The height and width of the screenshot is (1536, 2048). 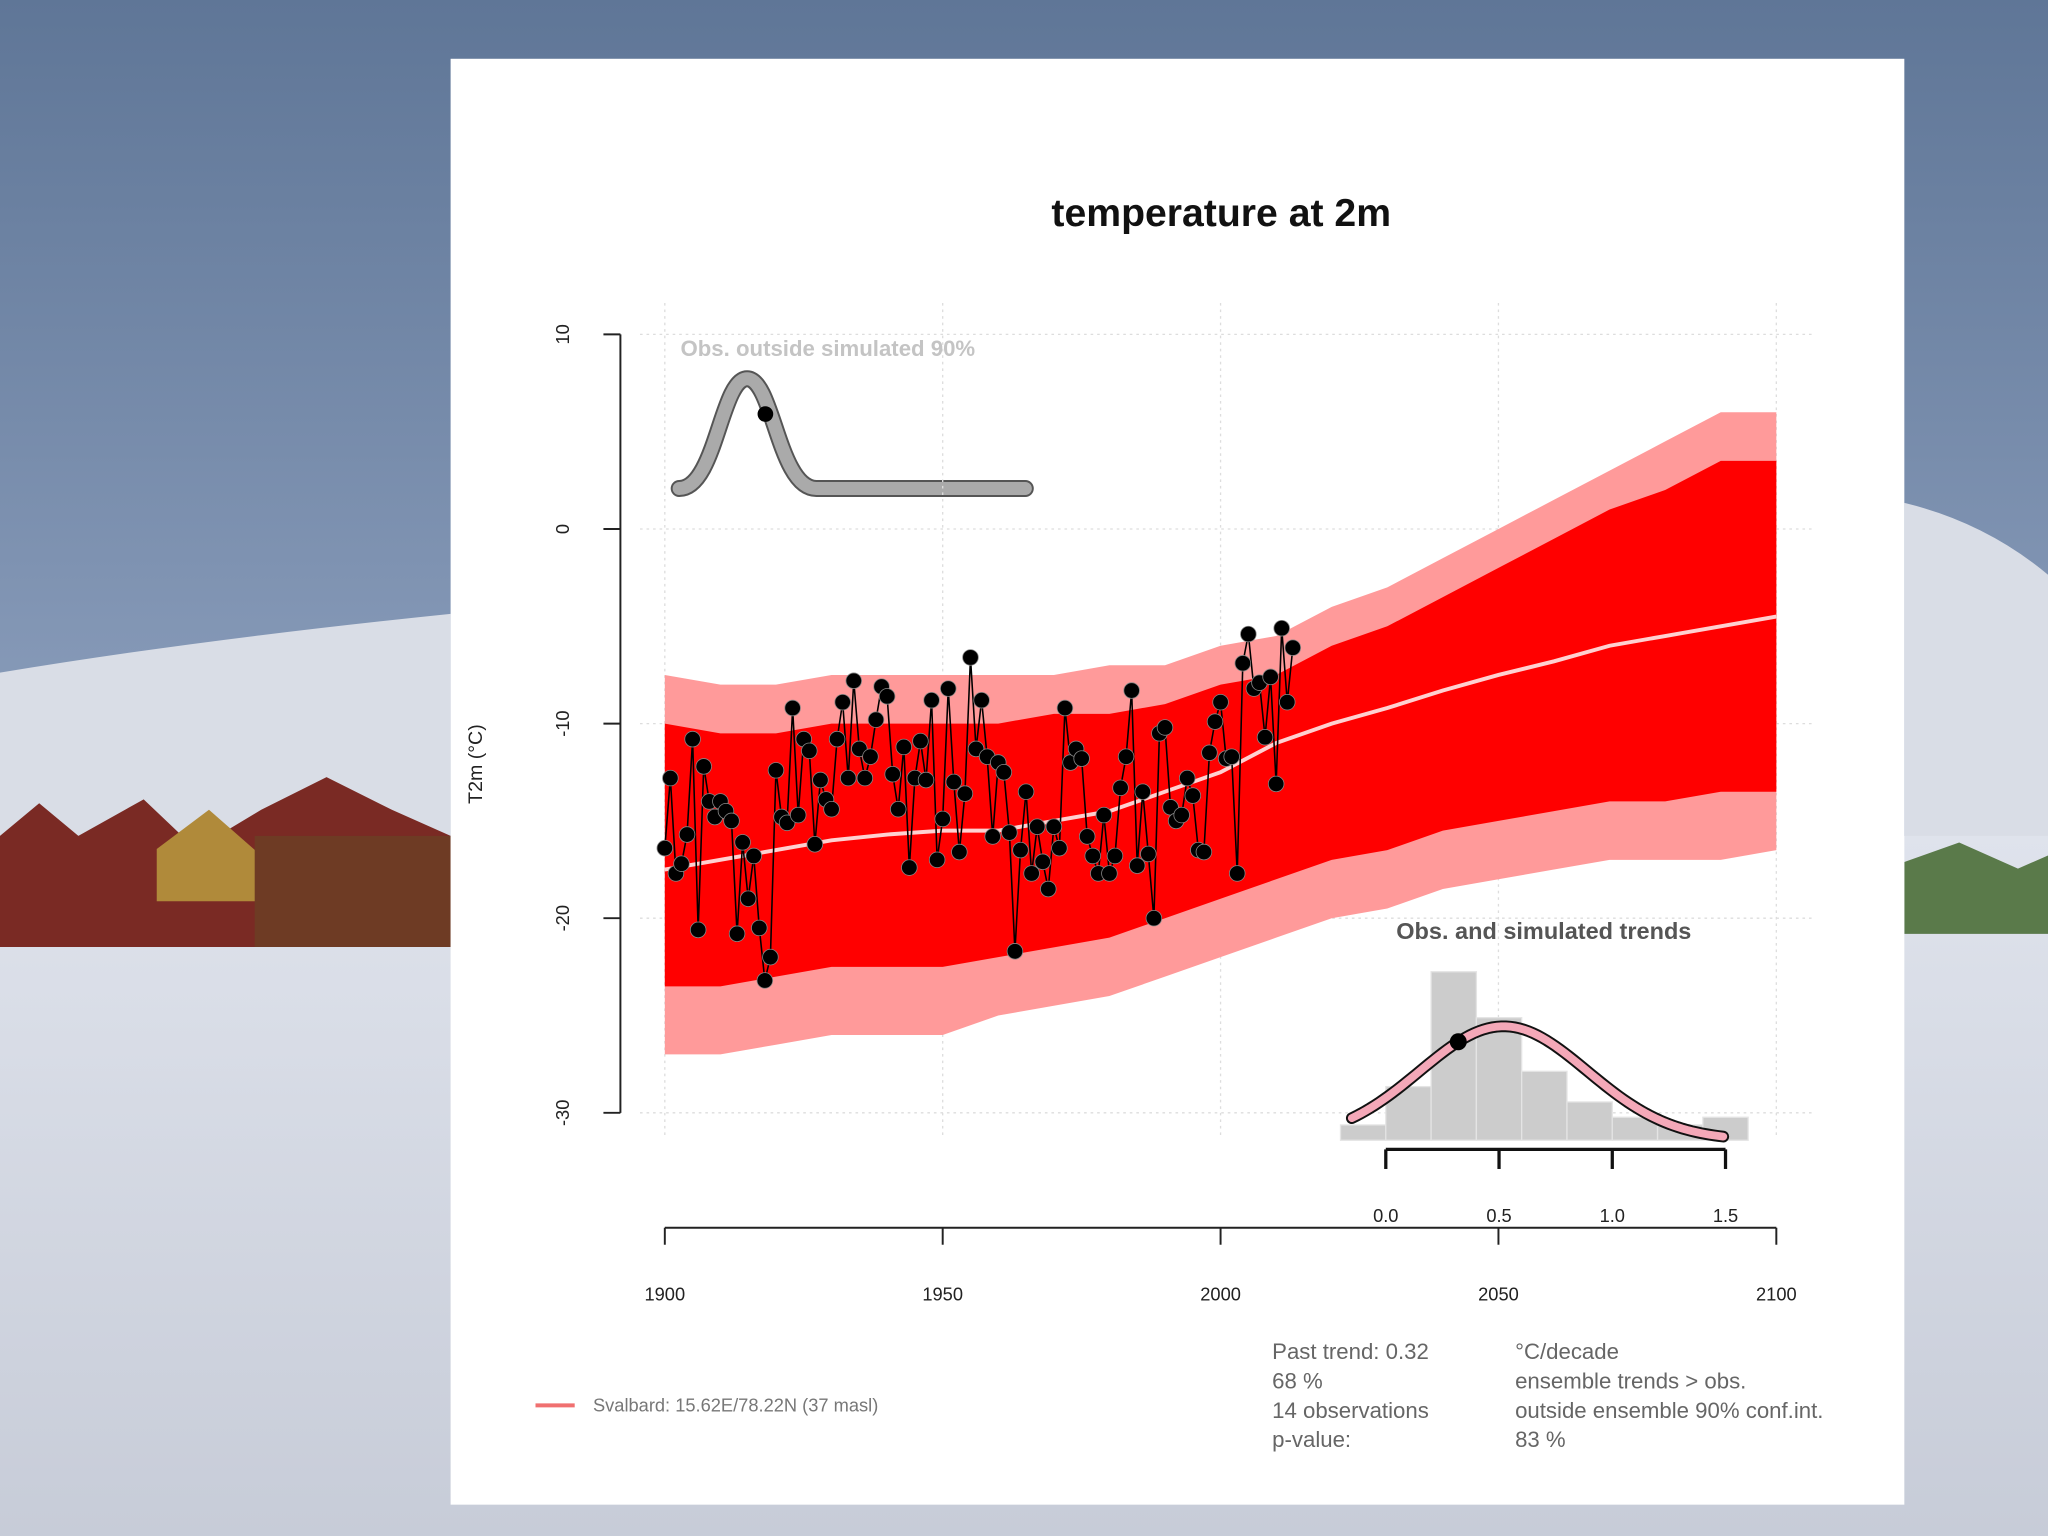 I want to click on ensemble-mean, so click(x=1220, y=743).